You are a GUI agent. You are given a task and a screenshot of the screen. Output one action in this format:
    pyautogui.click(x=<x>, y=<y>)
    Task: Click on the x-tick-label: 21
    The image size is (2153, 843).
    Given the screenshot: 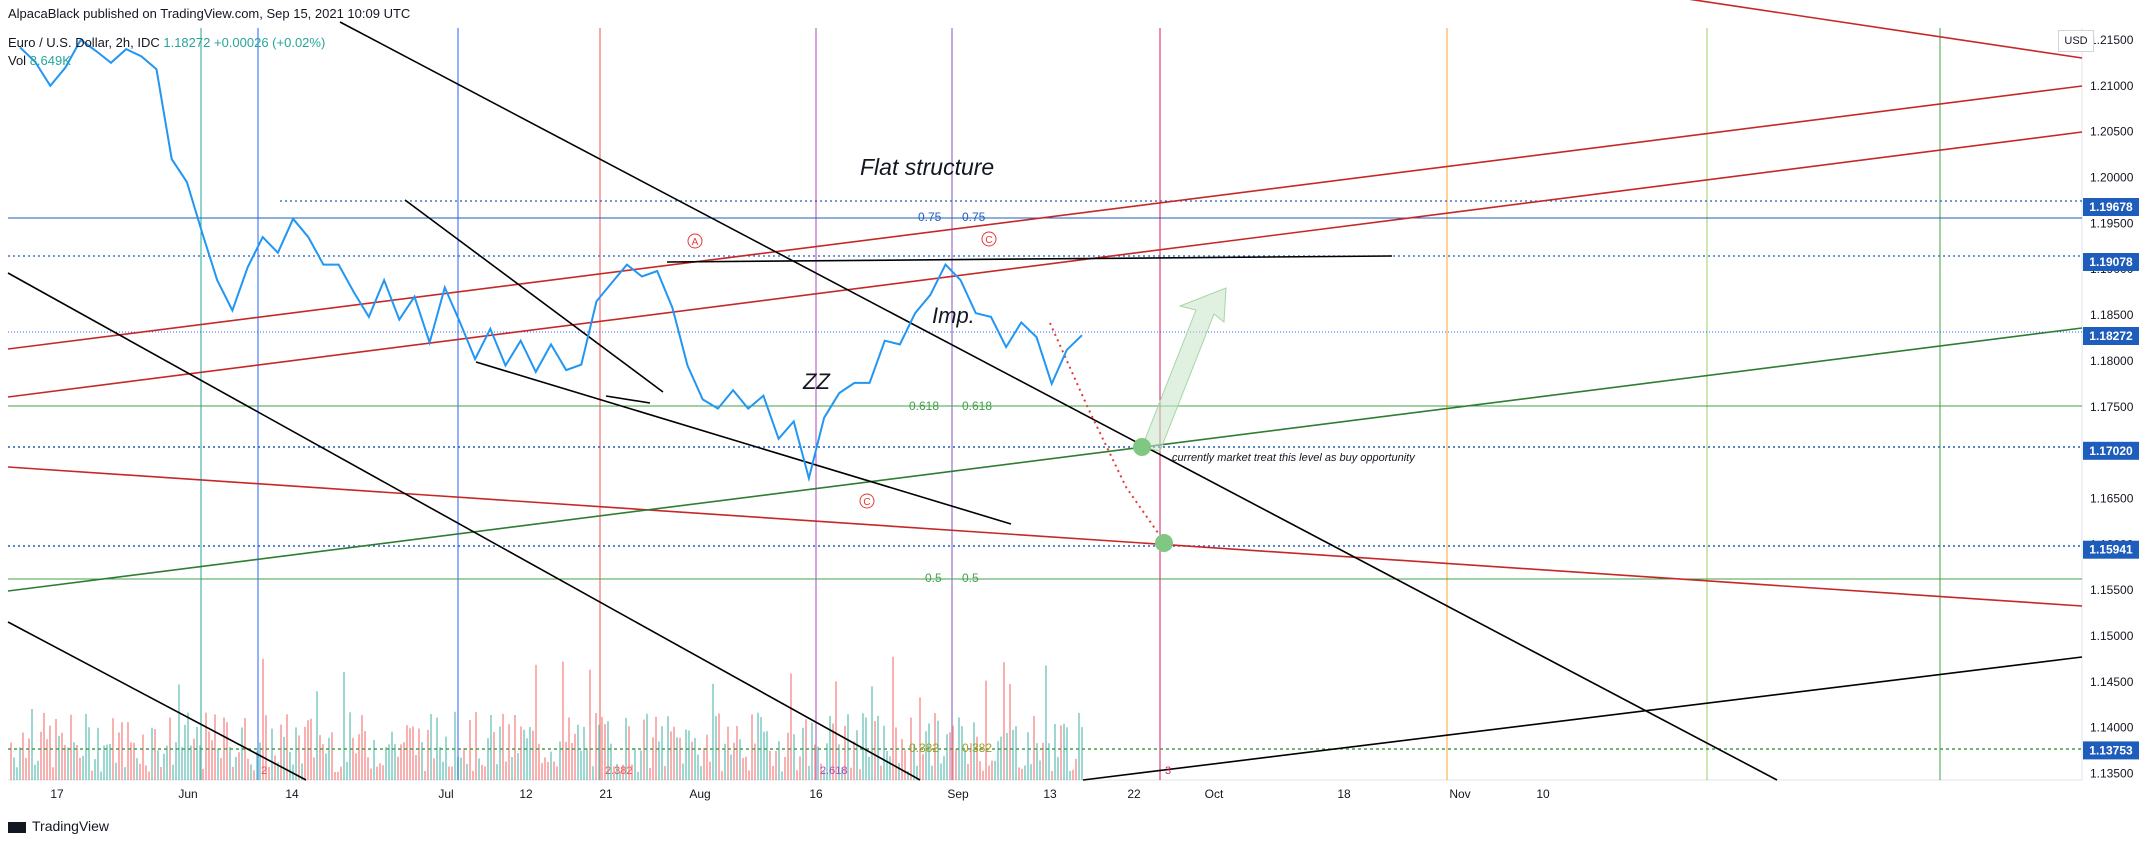 What is the action you would take?
    pyautogui.click(x=606, y=794)
    